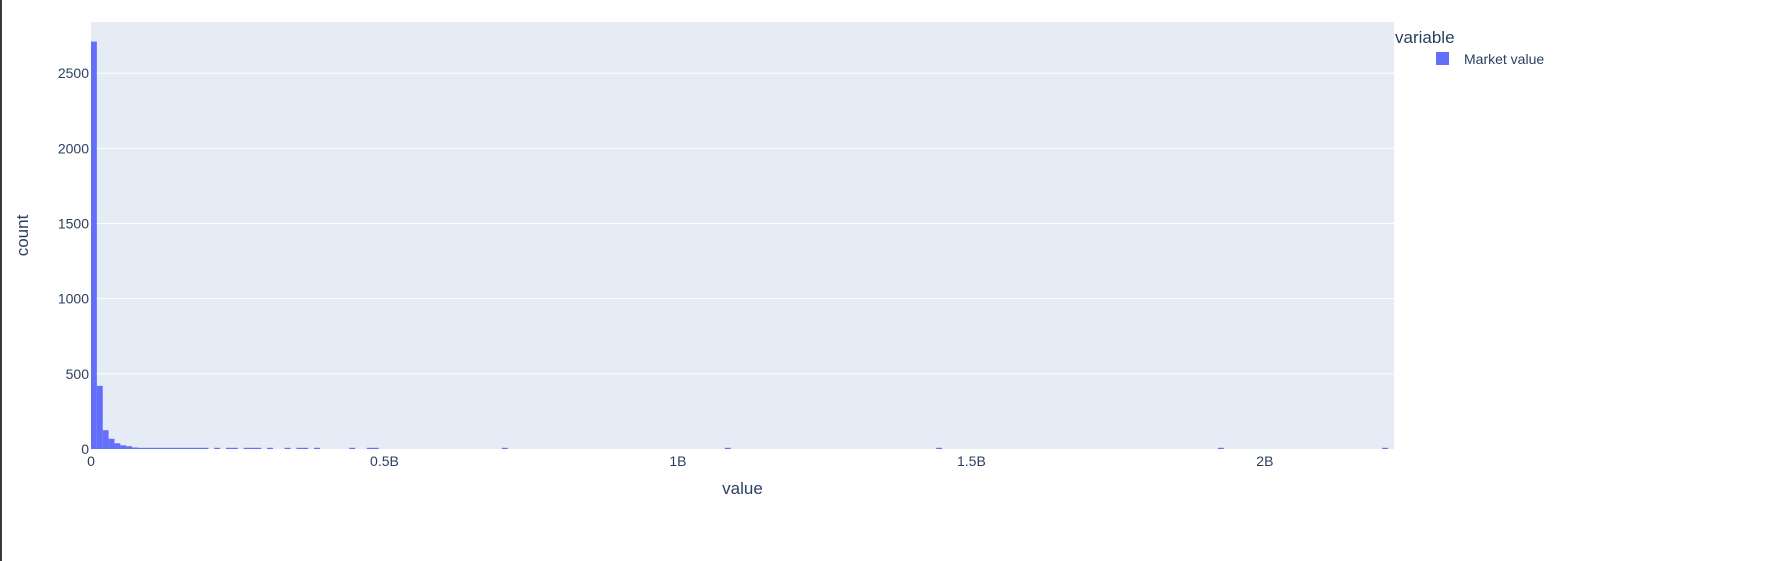 This screenshot has height=561, width=1767. Describe the element at coordinates (1504, 59) in the screenshot. I see `legend-item-label: Market value` at that location.